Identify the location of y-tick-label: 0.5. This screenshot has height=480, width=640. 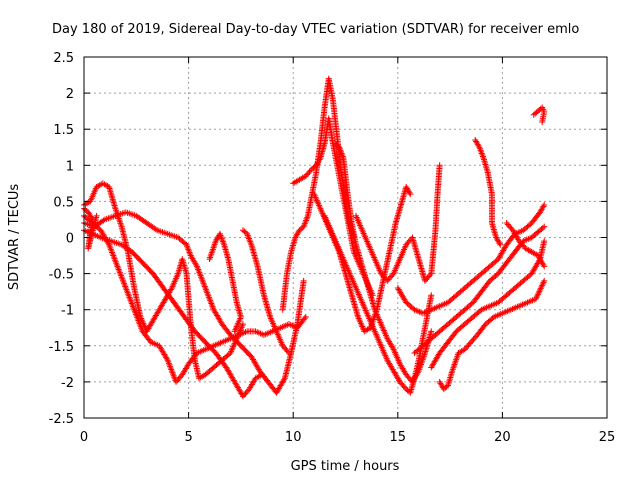
(63, 202).